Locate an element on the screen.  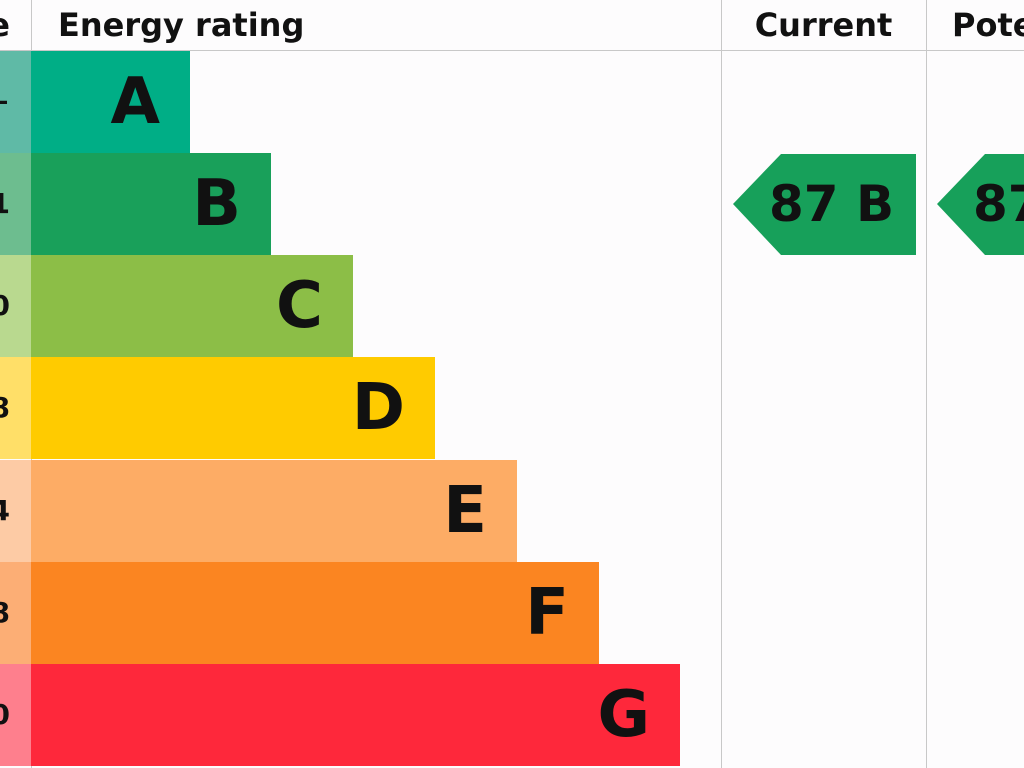
score-cell: 39-54 is located at coordinates (15, 511).